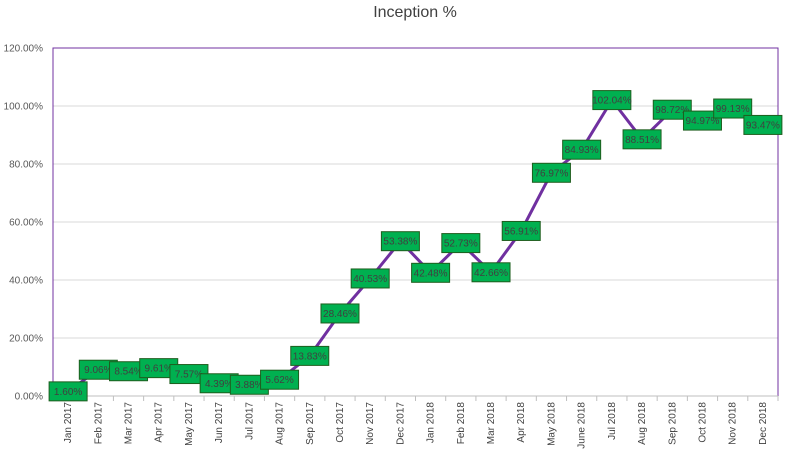 This screenshot has width=804, height=464. I want to click on data-label-text: 56.91%, so click(521, 231).